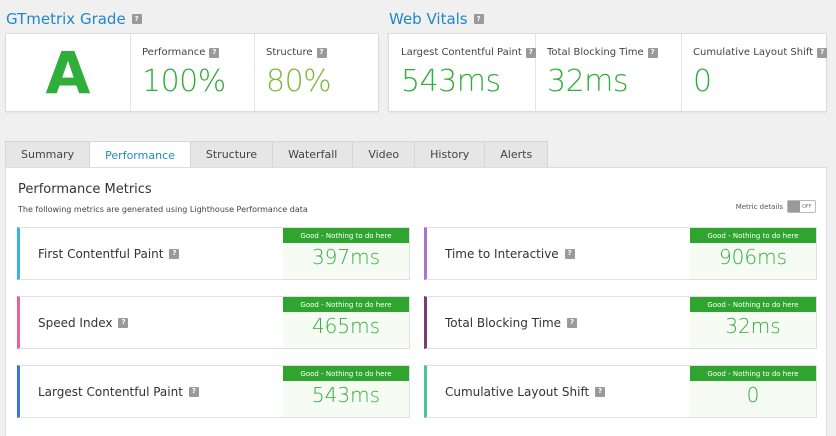  What do you see at coordinates (289, 52) in the screenshot?
I see `structure-label-text: Structure` at bounding box center [289, 52].